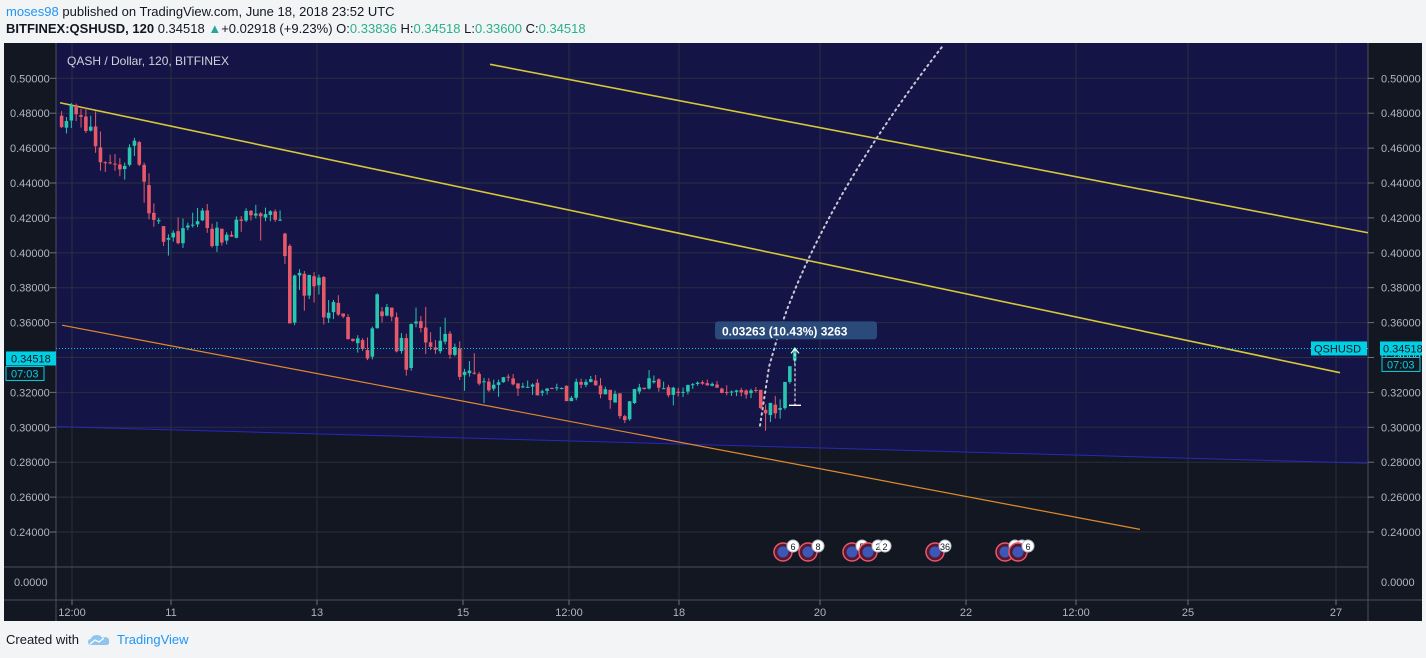 The image size is (1426, 658). Describe the element at coordinates (170, 613) in the screenshot. I see `x-tick-label: 11` at that location.